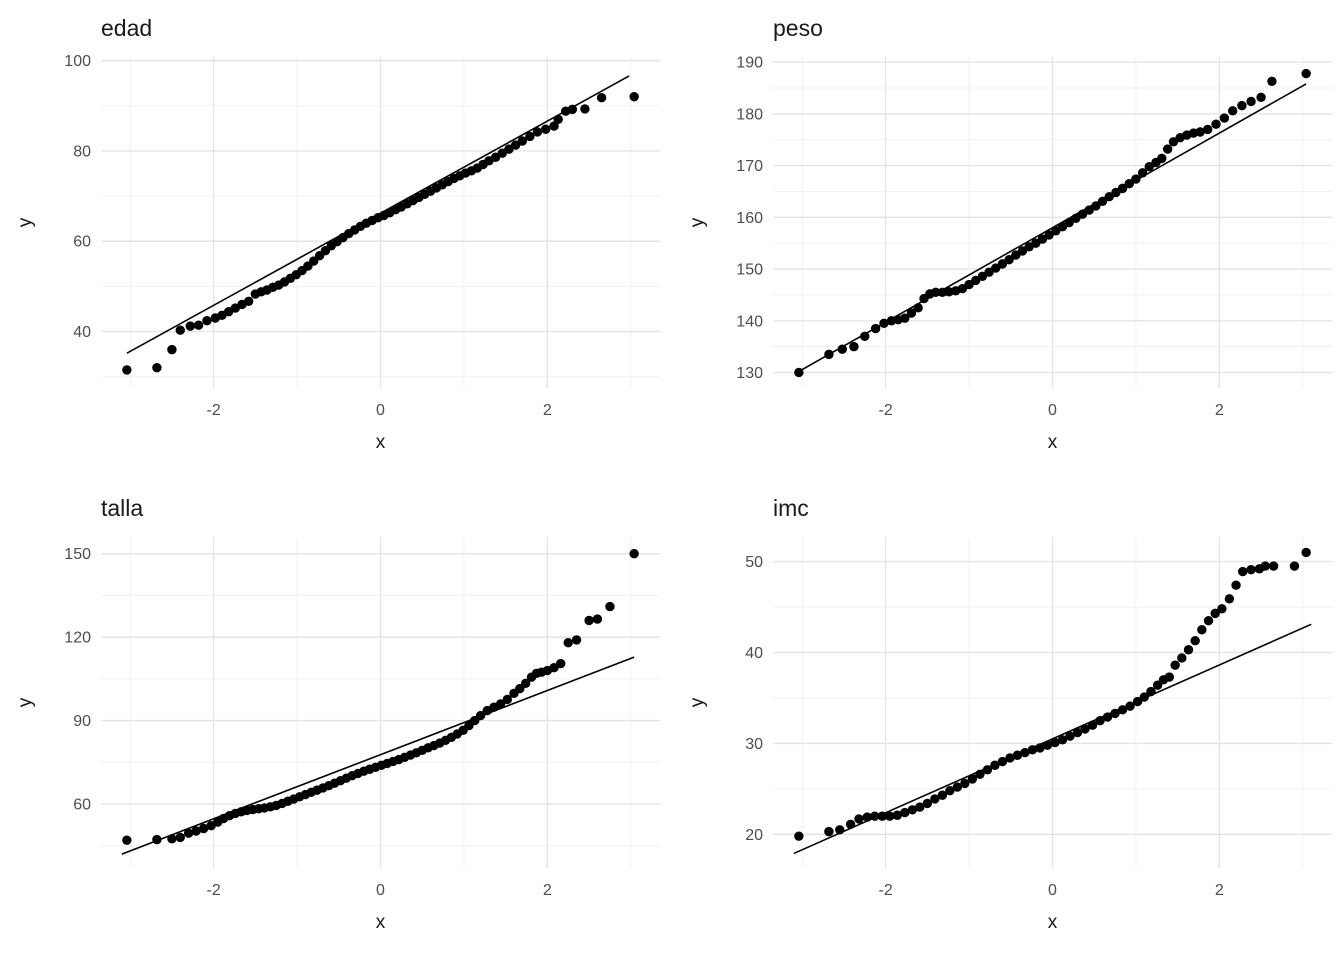  Describe the element at coordinates (749, 373) in the screenshot. I see `y-tick-label: 130` at that location.